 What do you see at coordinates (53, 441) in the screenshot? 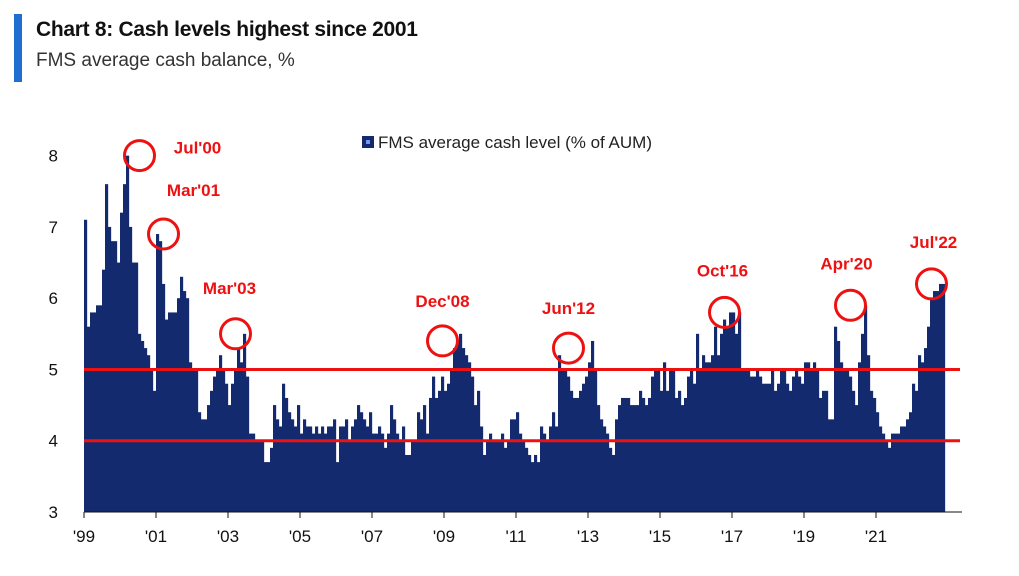
I see `y-tick-label: 4` at bounding box center [53, 441].